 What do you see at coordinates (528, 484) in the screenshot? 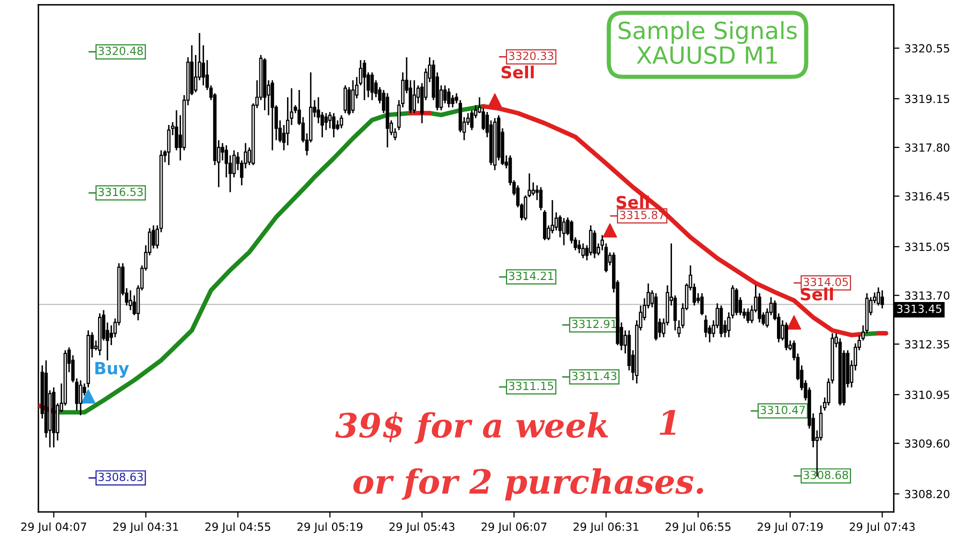
I see `annotation: or for 2 purchases.` at bounding box center [528, 484].